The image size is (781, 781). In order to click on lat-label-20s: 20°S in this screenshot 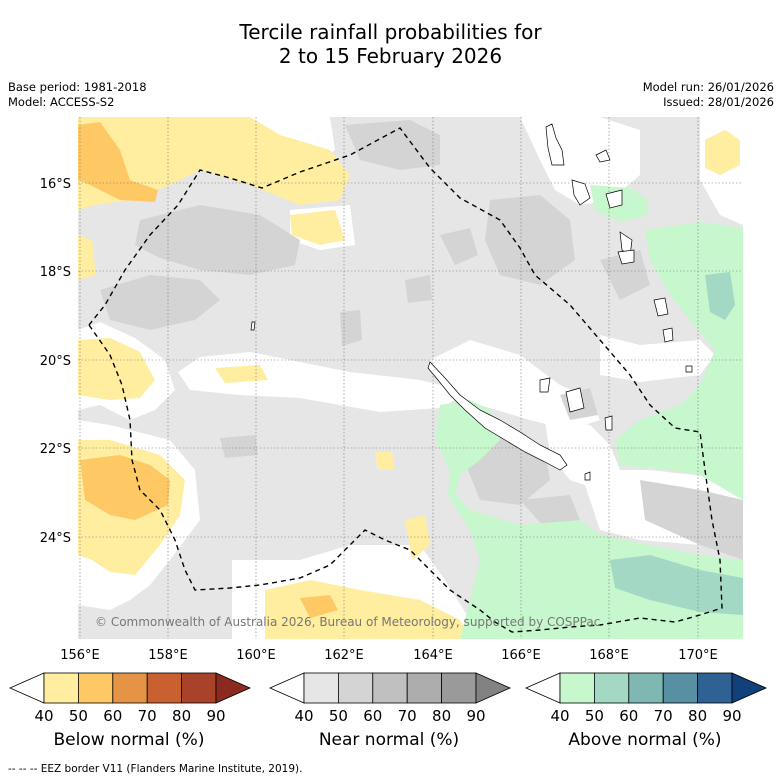, I will do `click(55, 361)`.